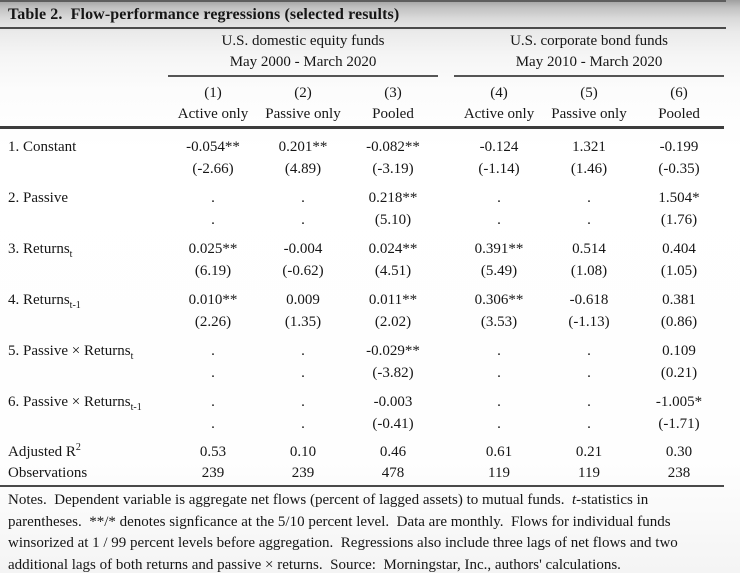 The height and width of the screenshot is (573, 740). What do you see at coordinates (393, 322) in the screenshot?
I see `tstat-cell: (2.02)` at bounding box center [393, 322].